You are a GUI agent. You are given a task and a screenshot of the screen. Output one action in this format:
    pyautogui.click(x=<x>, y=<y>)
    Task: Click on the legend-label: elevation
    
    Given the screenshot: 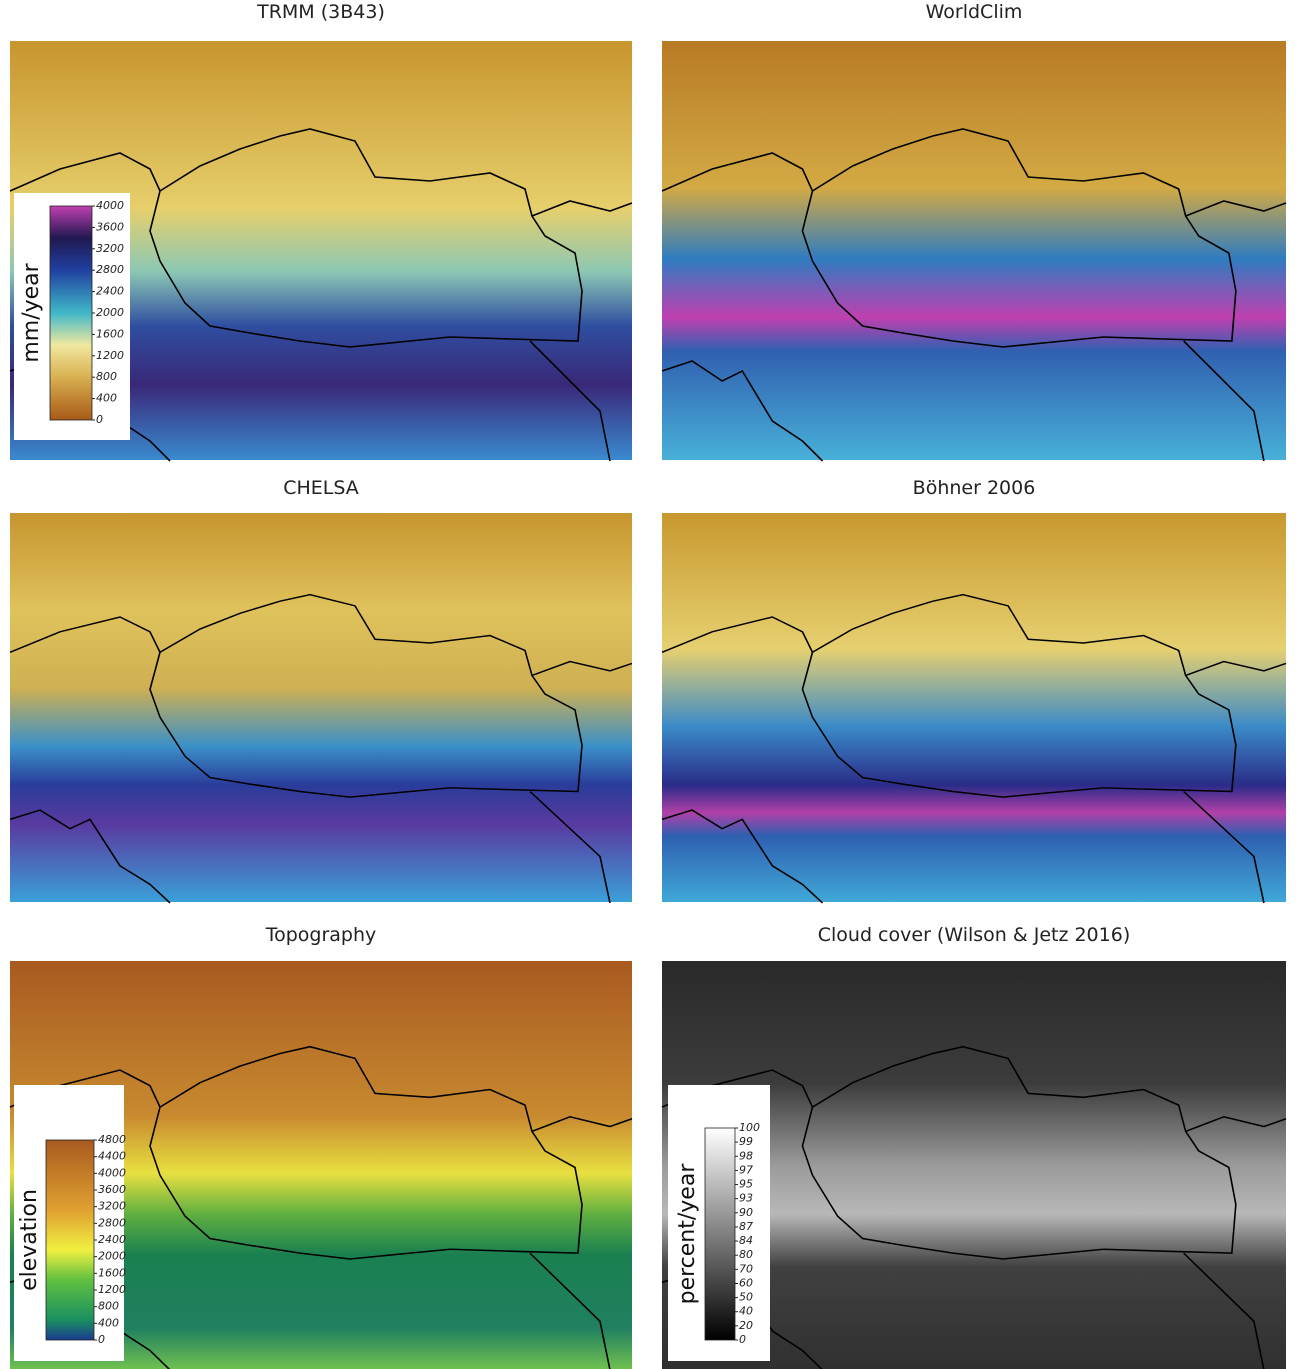 What is the action you would take?
    pyautogui.click(x=29, y=1240)
    